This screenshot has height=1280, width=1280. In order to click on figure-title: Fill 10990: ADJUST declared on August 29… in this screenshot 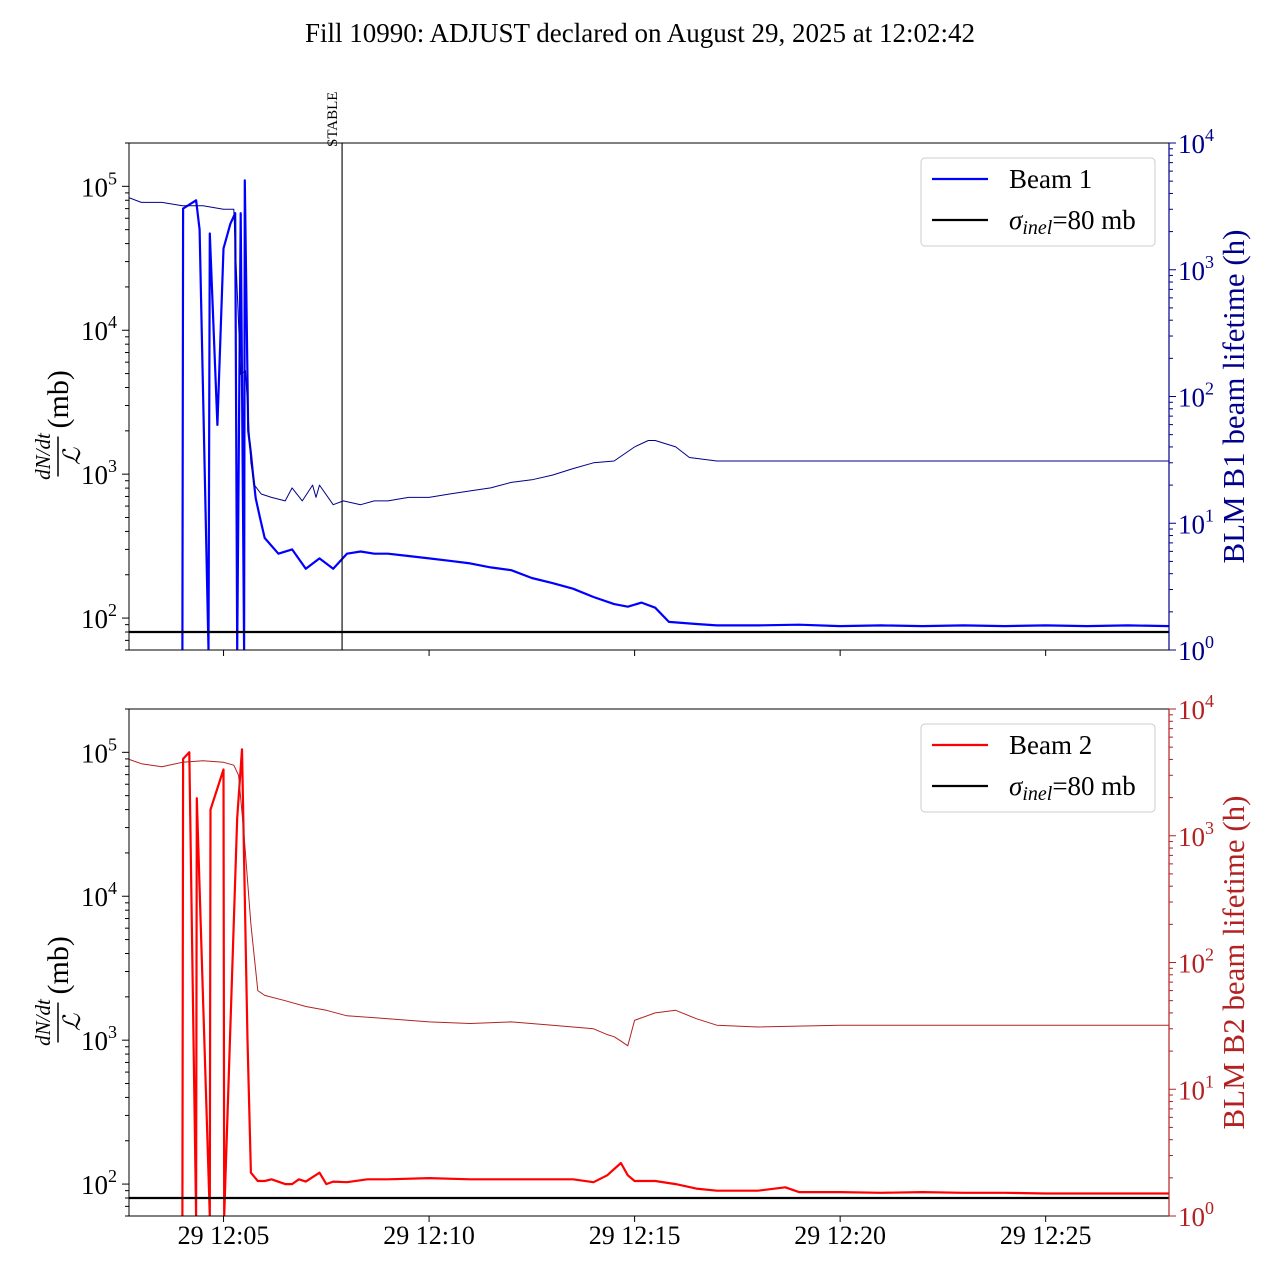, I will do `click(640, 33)`.